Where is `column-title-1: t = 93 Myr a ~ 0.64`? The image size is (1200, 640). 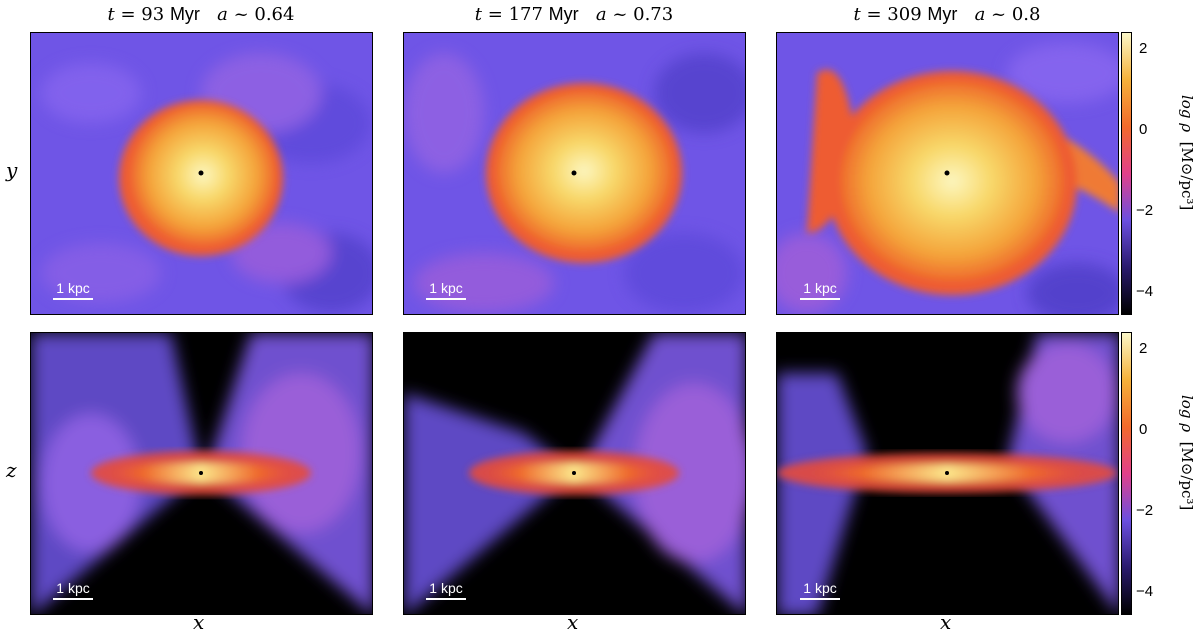
column-title-1: t = 93 Myr a ~ 0.64 is located at coordinates (201, 14).